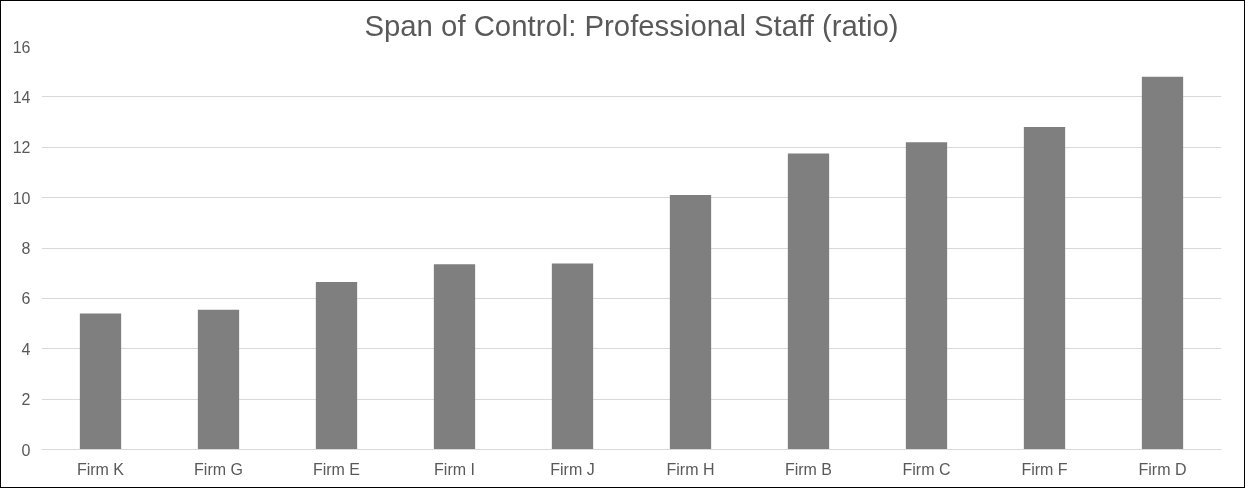  What do you see at coordinates (100, 469) in the screenshot?
I see `x-tick-label: Firm K` at bounding box center [100, 469].